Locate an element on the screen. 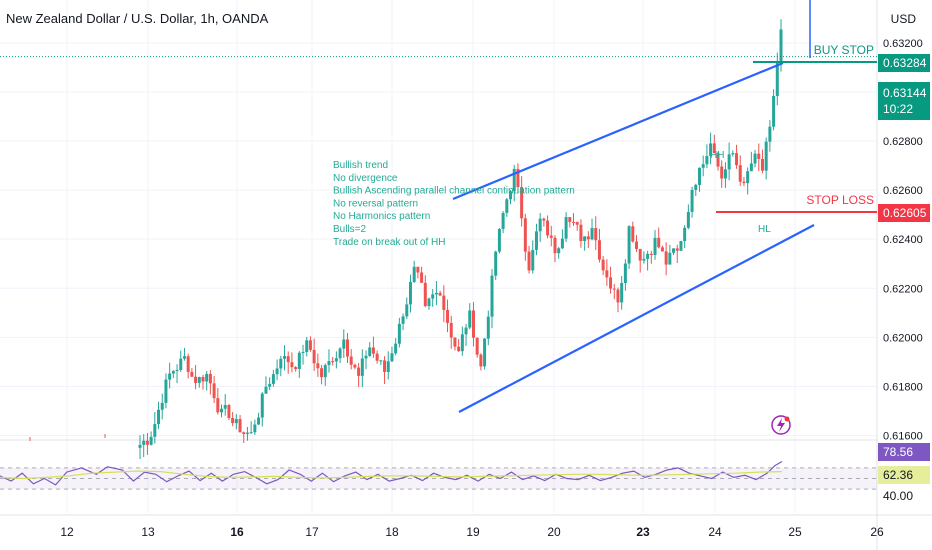 Image resolution: width=932 pixels, height=550 pixels. price-tick-label: 0.61800 is located at coordinates (903, 387).